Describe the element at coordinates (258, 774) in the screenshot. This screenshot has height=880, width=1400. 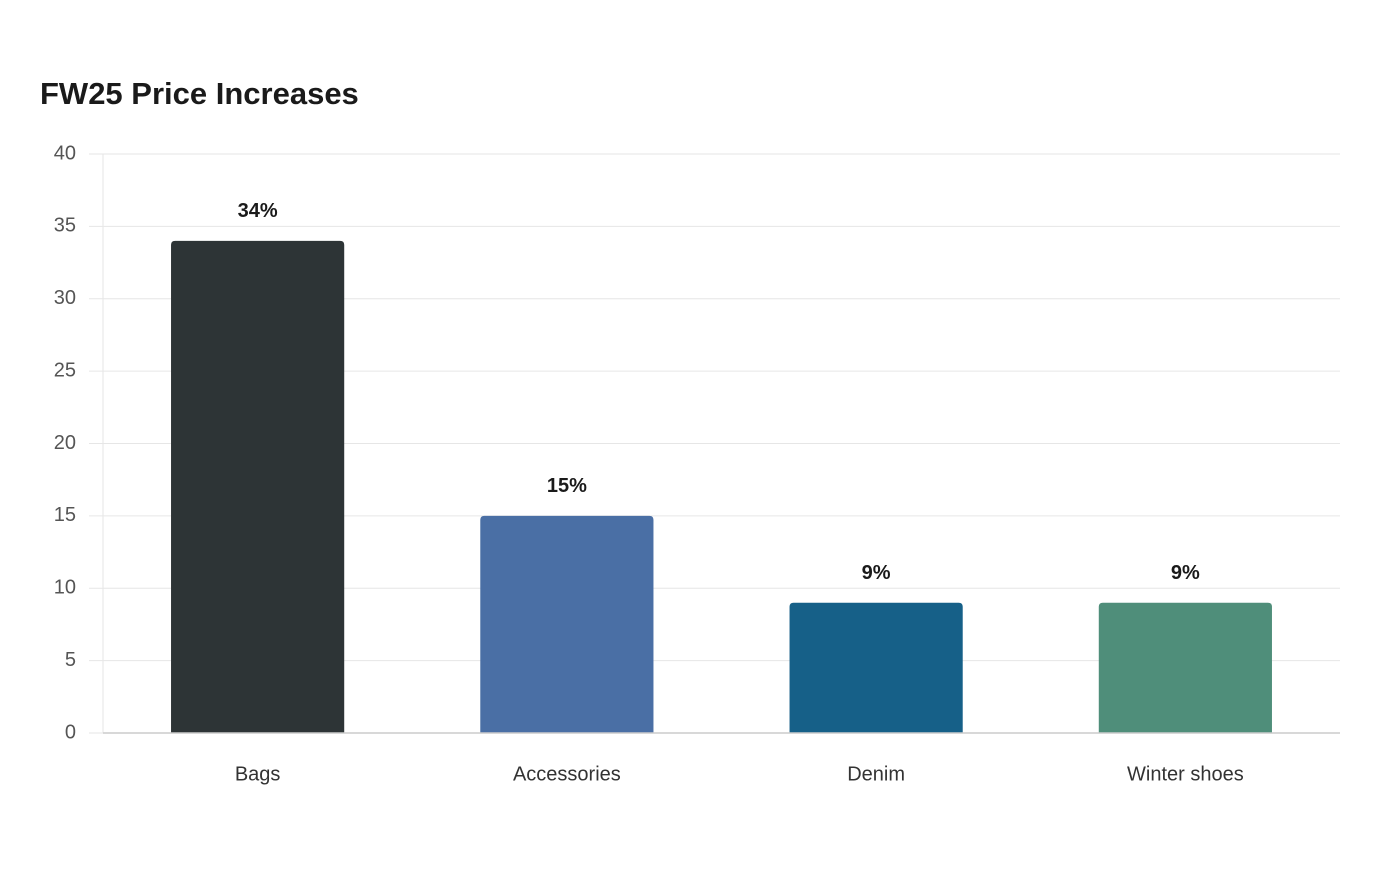
I see `x-tick-label: Bags` at that location.